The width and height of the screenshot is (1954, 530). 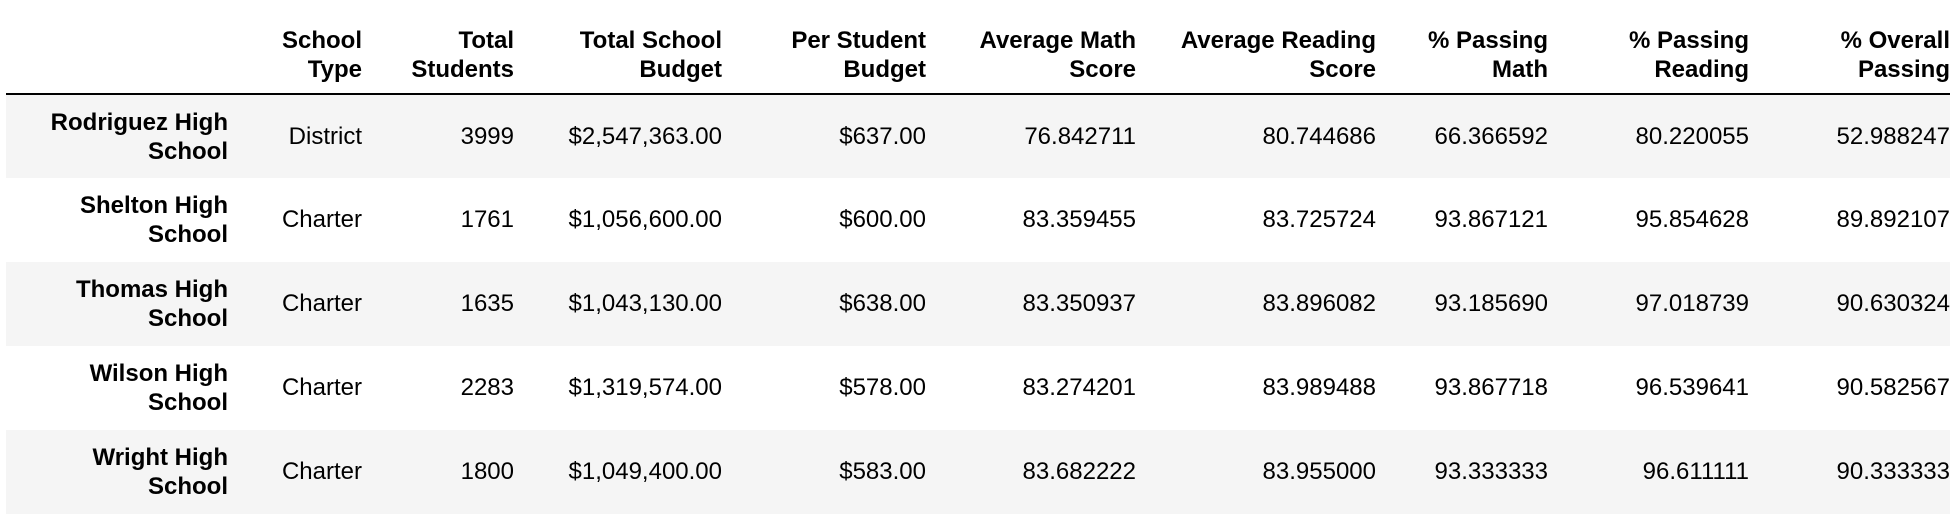 I want to click on cell-total-school-budget: $1,056,600.00, so click(x=645, y=219).